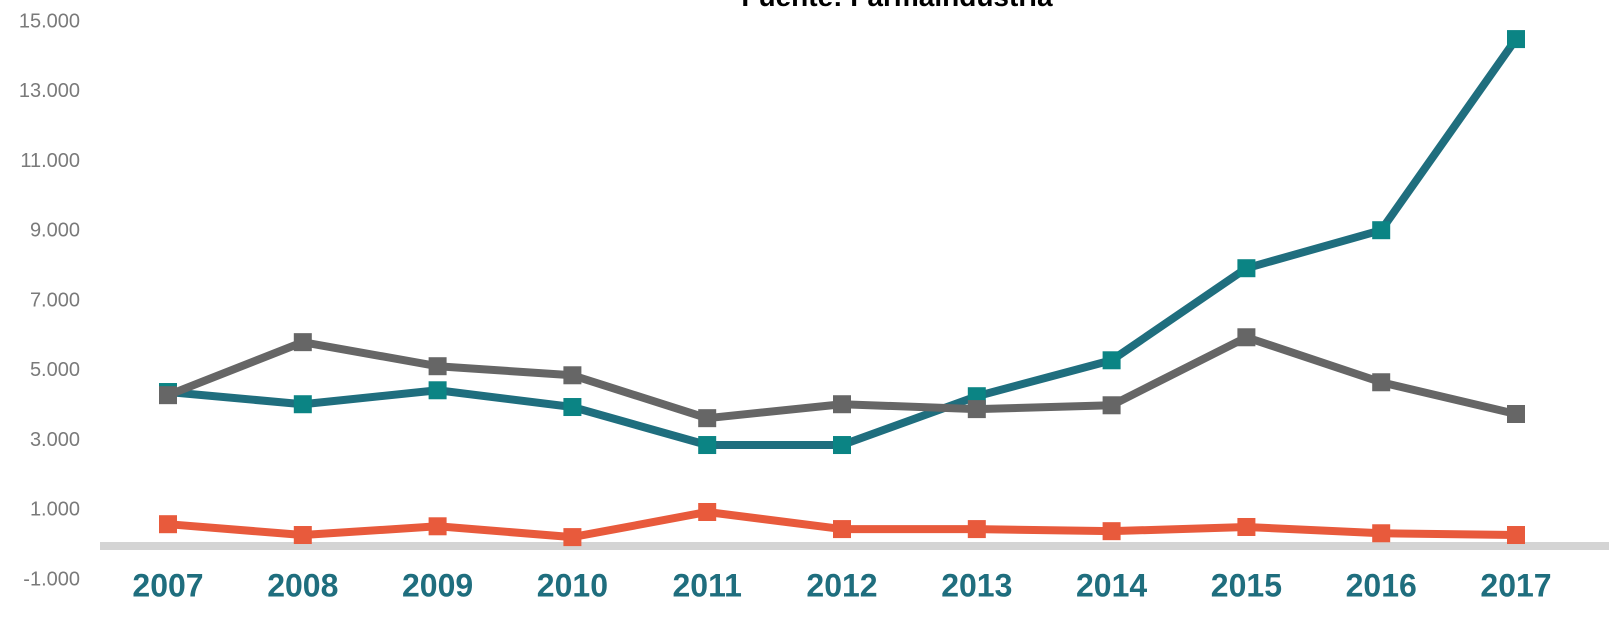 The width and height of the screenshot is (1609, 623). Describe the element at coordinates (302, 585) in the screenshot. I see `x-tick-label: 2008` at that location.